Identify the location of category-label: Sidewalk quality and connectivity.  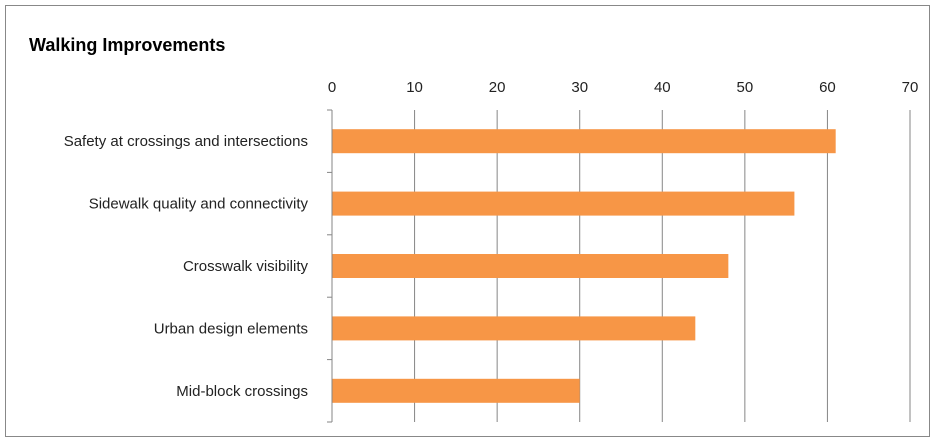
(199, 204).